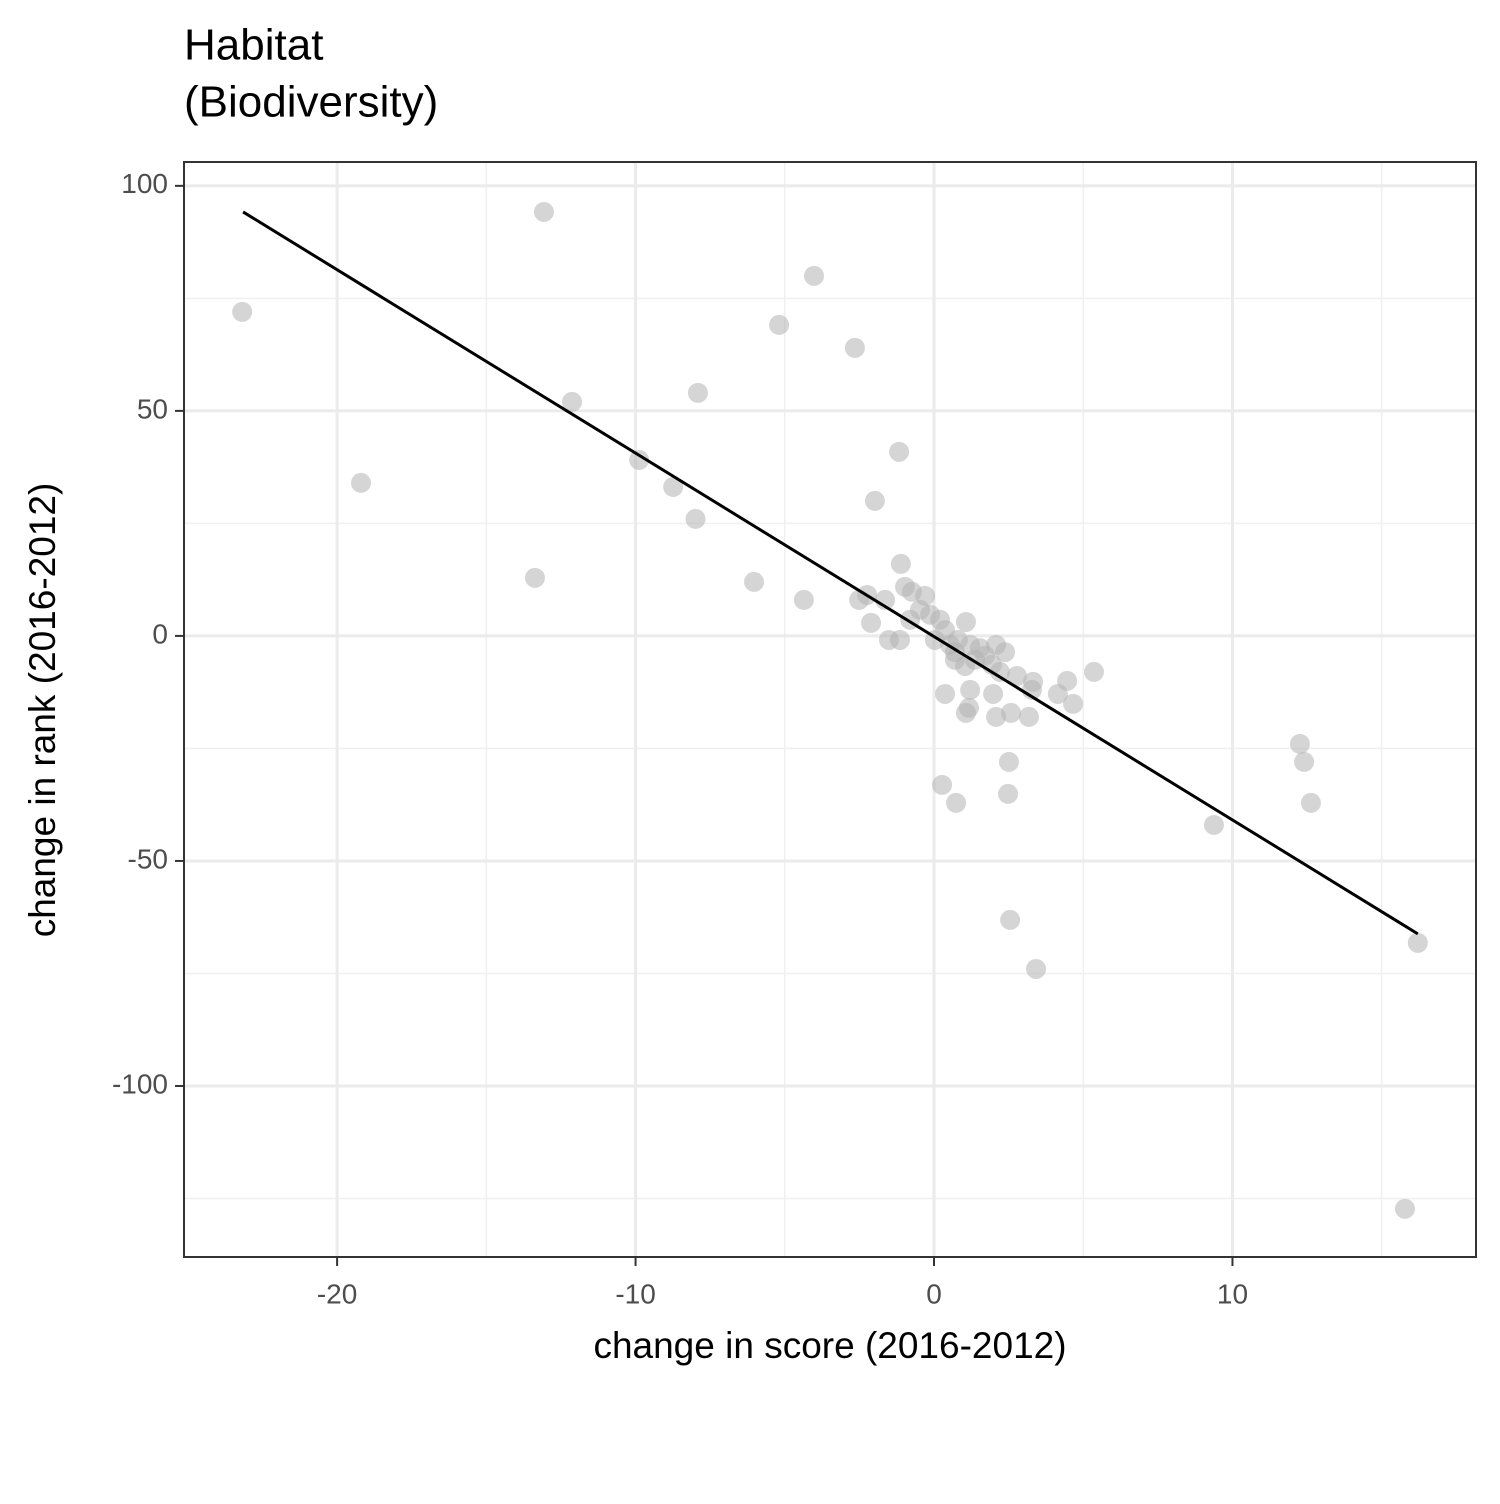 The width and height of the screenshot is (1500, 1504). What do you see at coordinates (253, 45) in the screenshot?
I see `chart-title: Habitat` at bounding box center [253, 45].